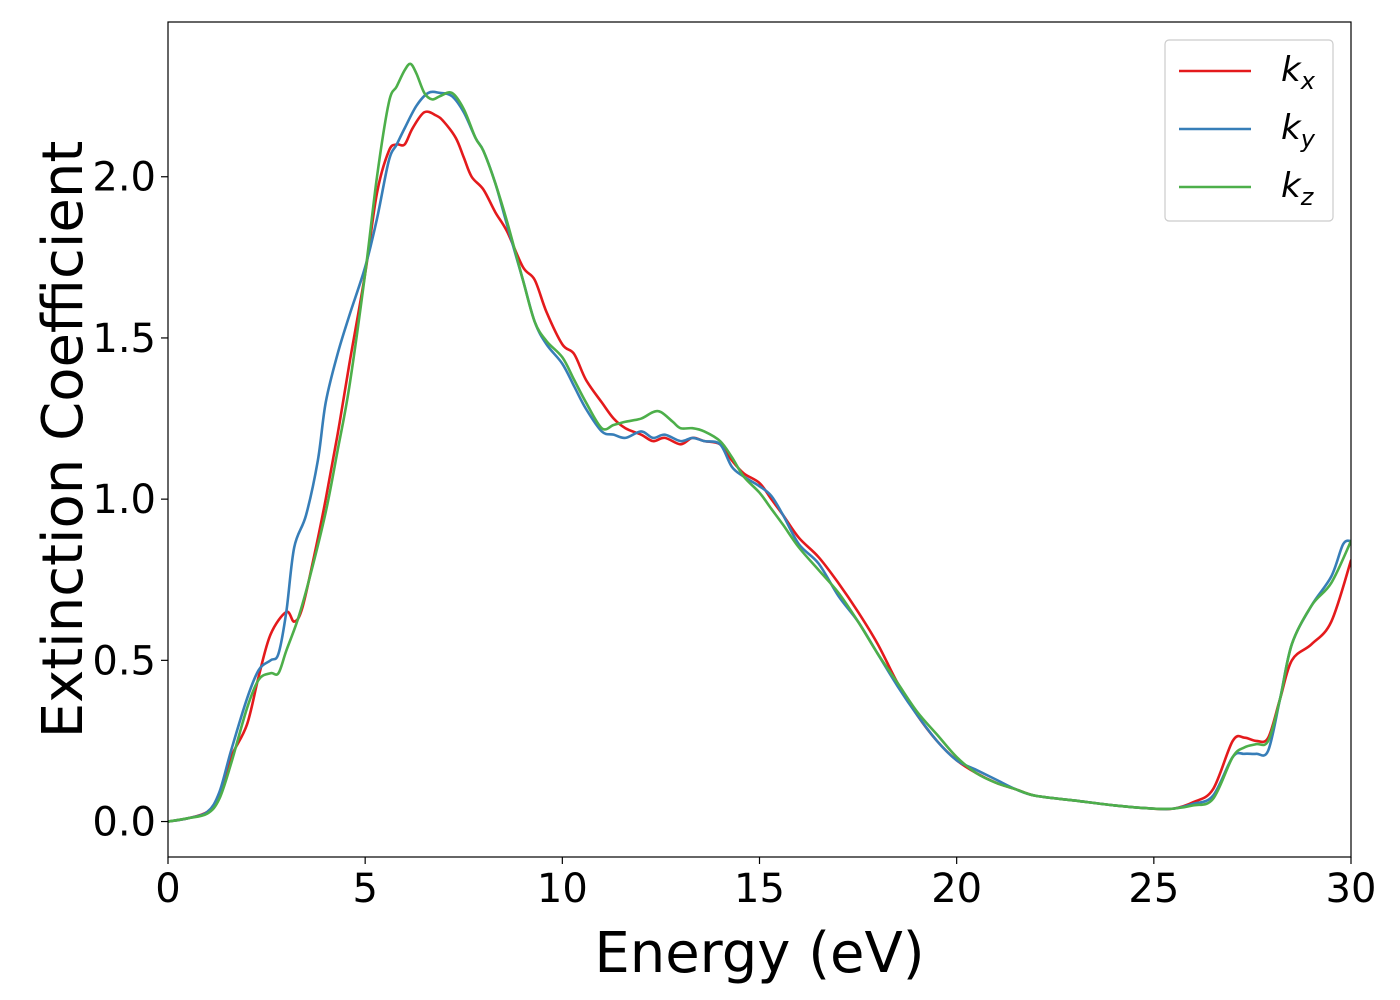  What do you see at coordinates (759, 889) in the screenshot?
I see `x-tick-label: 15` at bounding box center [759, 889].